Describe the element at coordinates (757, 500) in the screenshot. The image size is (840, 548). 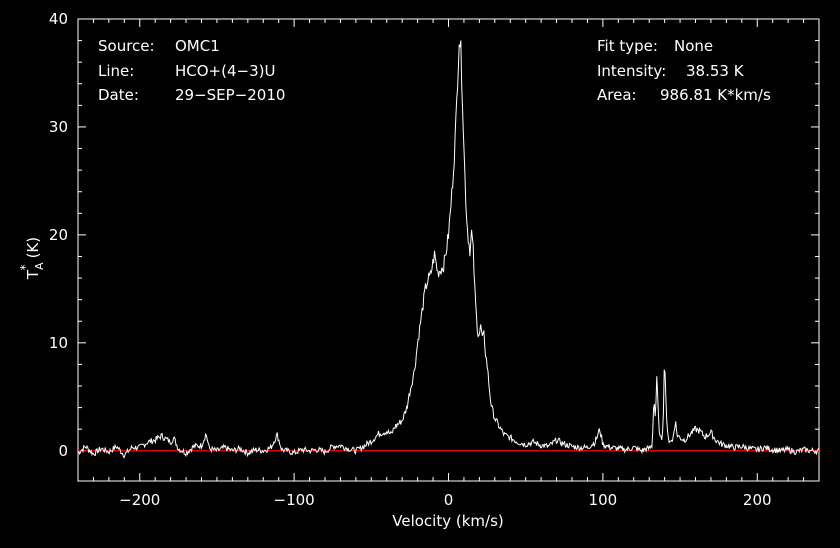
I see `x-tick-label: 200` at that location.